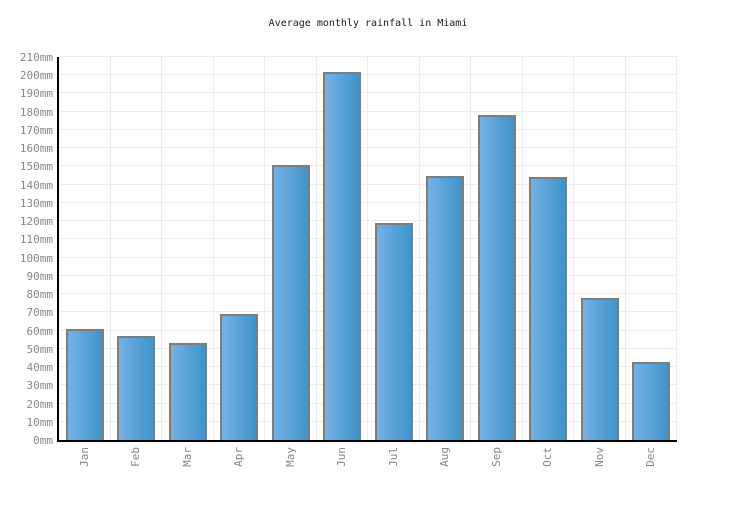 The width and height of the screenshot is (736, 507). What do you see at coordinates (40, 404) in the screenshot?
I see `y-tick-label: 20mm` at bounding box center [40, 404].